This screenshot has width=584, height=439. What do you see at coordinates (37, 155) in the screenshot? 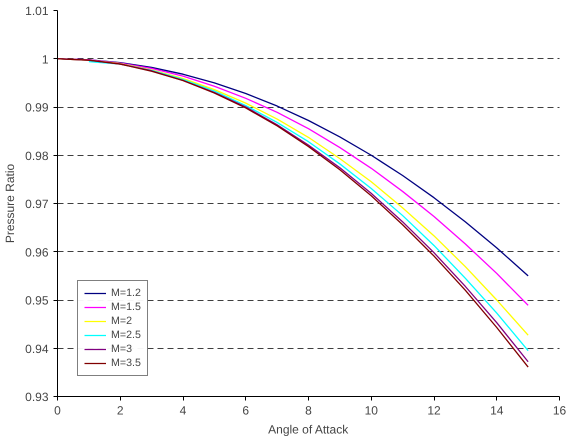
I see `y-tick-label: 0.98` at bounding box center [37, 155].